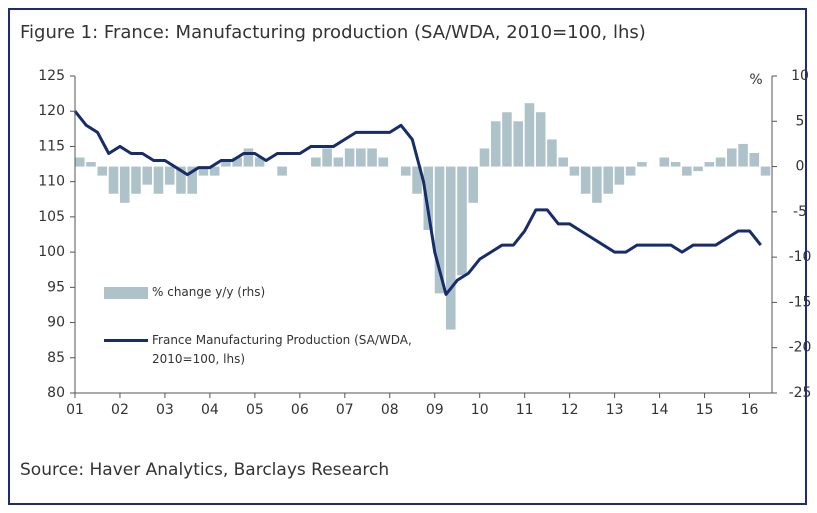 The image size is (817, 513). What do you see at coordinates (56, 323) in the screenshot?
I see `y-tick-label: 90` at bounding box center [56, 323].